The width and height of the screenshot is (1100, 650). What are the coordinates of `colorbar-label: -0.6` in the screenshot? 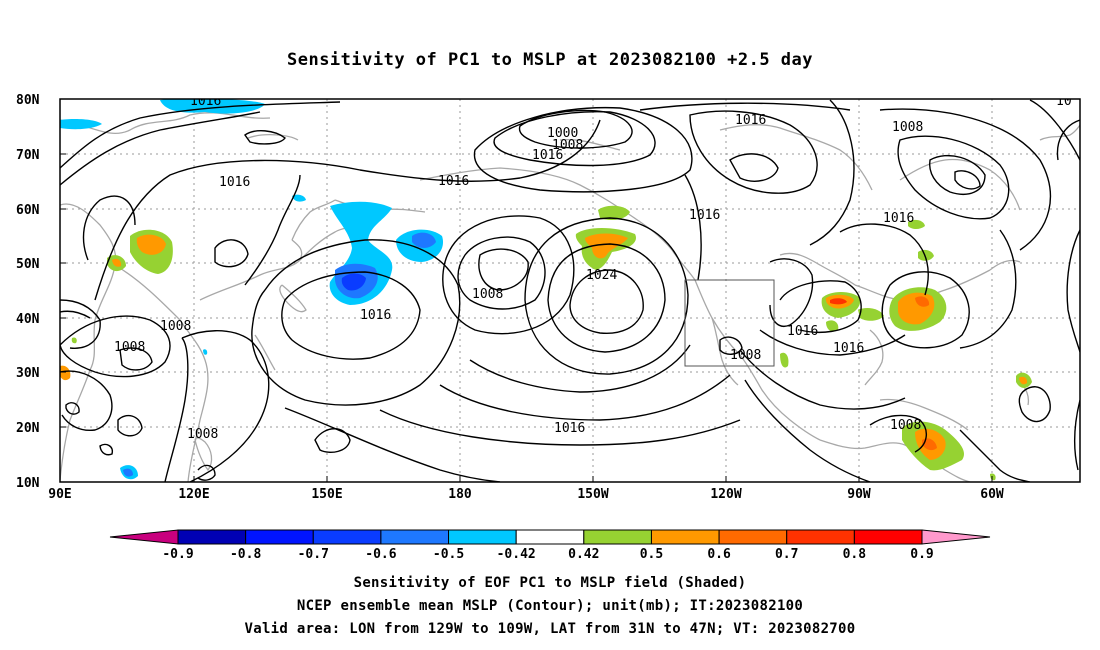 It's located at (380, 554).